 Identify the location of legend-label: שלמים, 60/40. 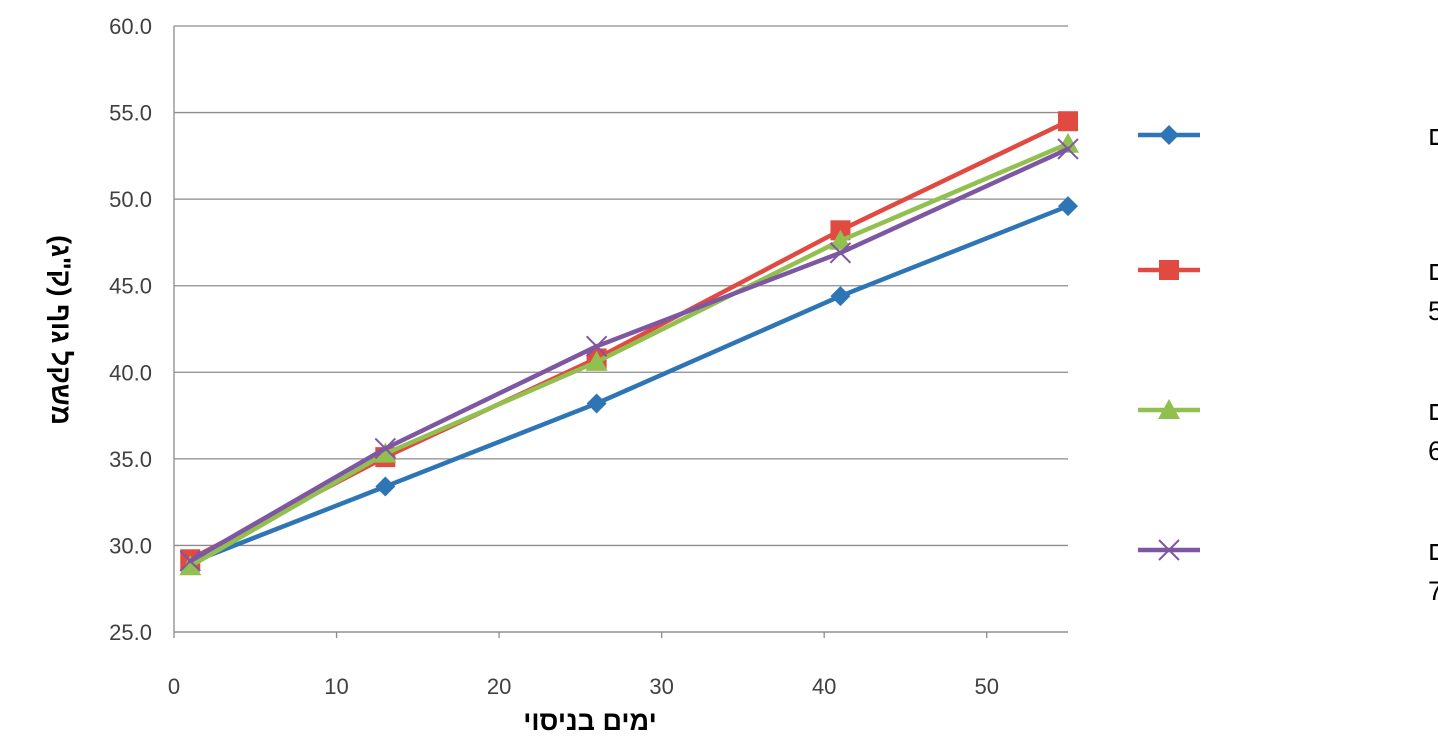
(1433, 451).